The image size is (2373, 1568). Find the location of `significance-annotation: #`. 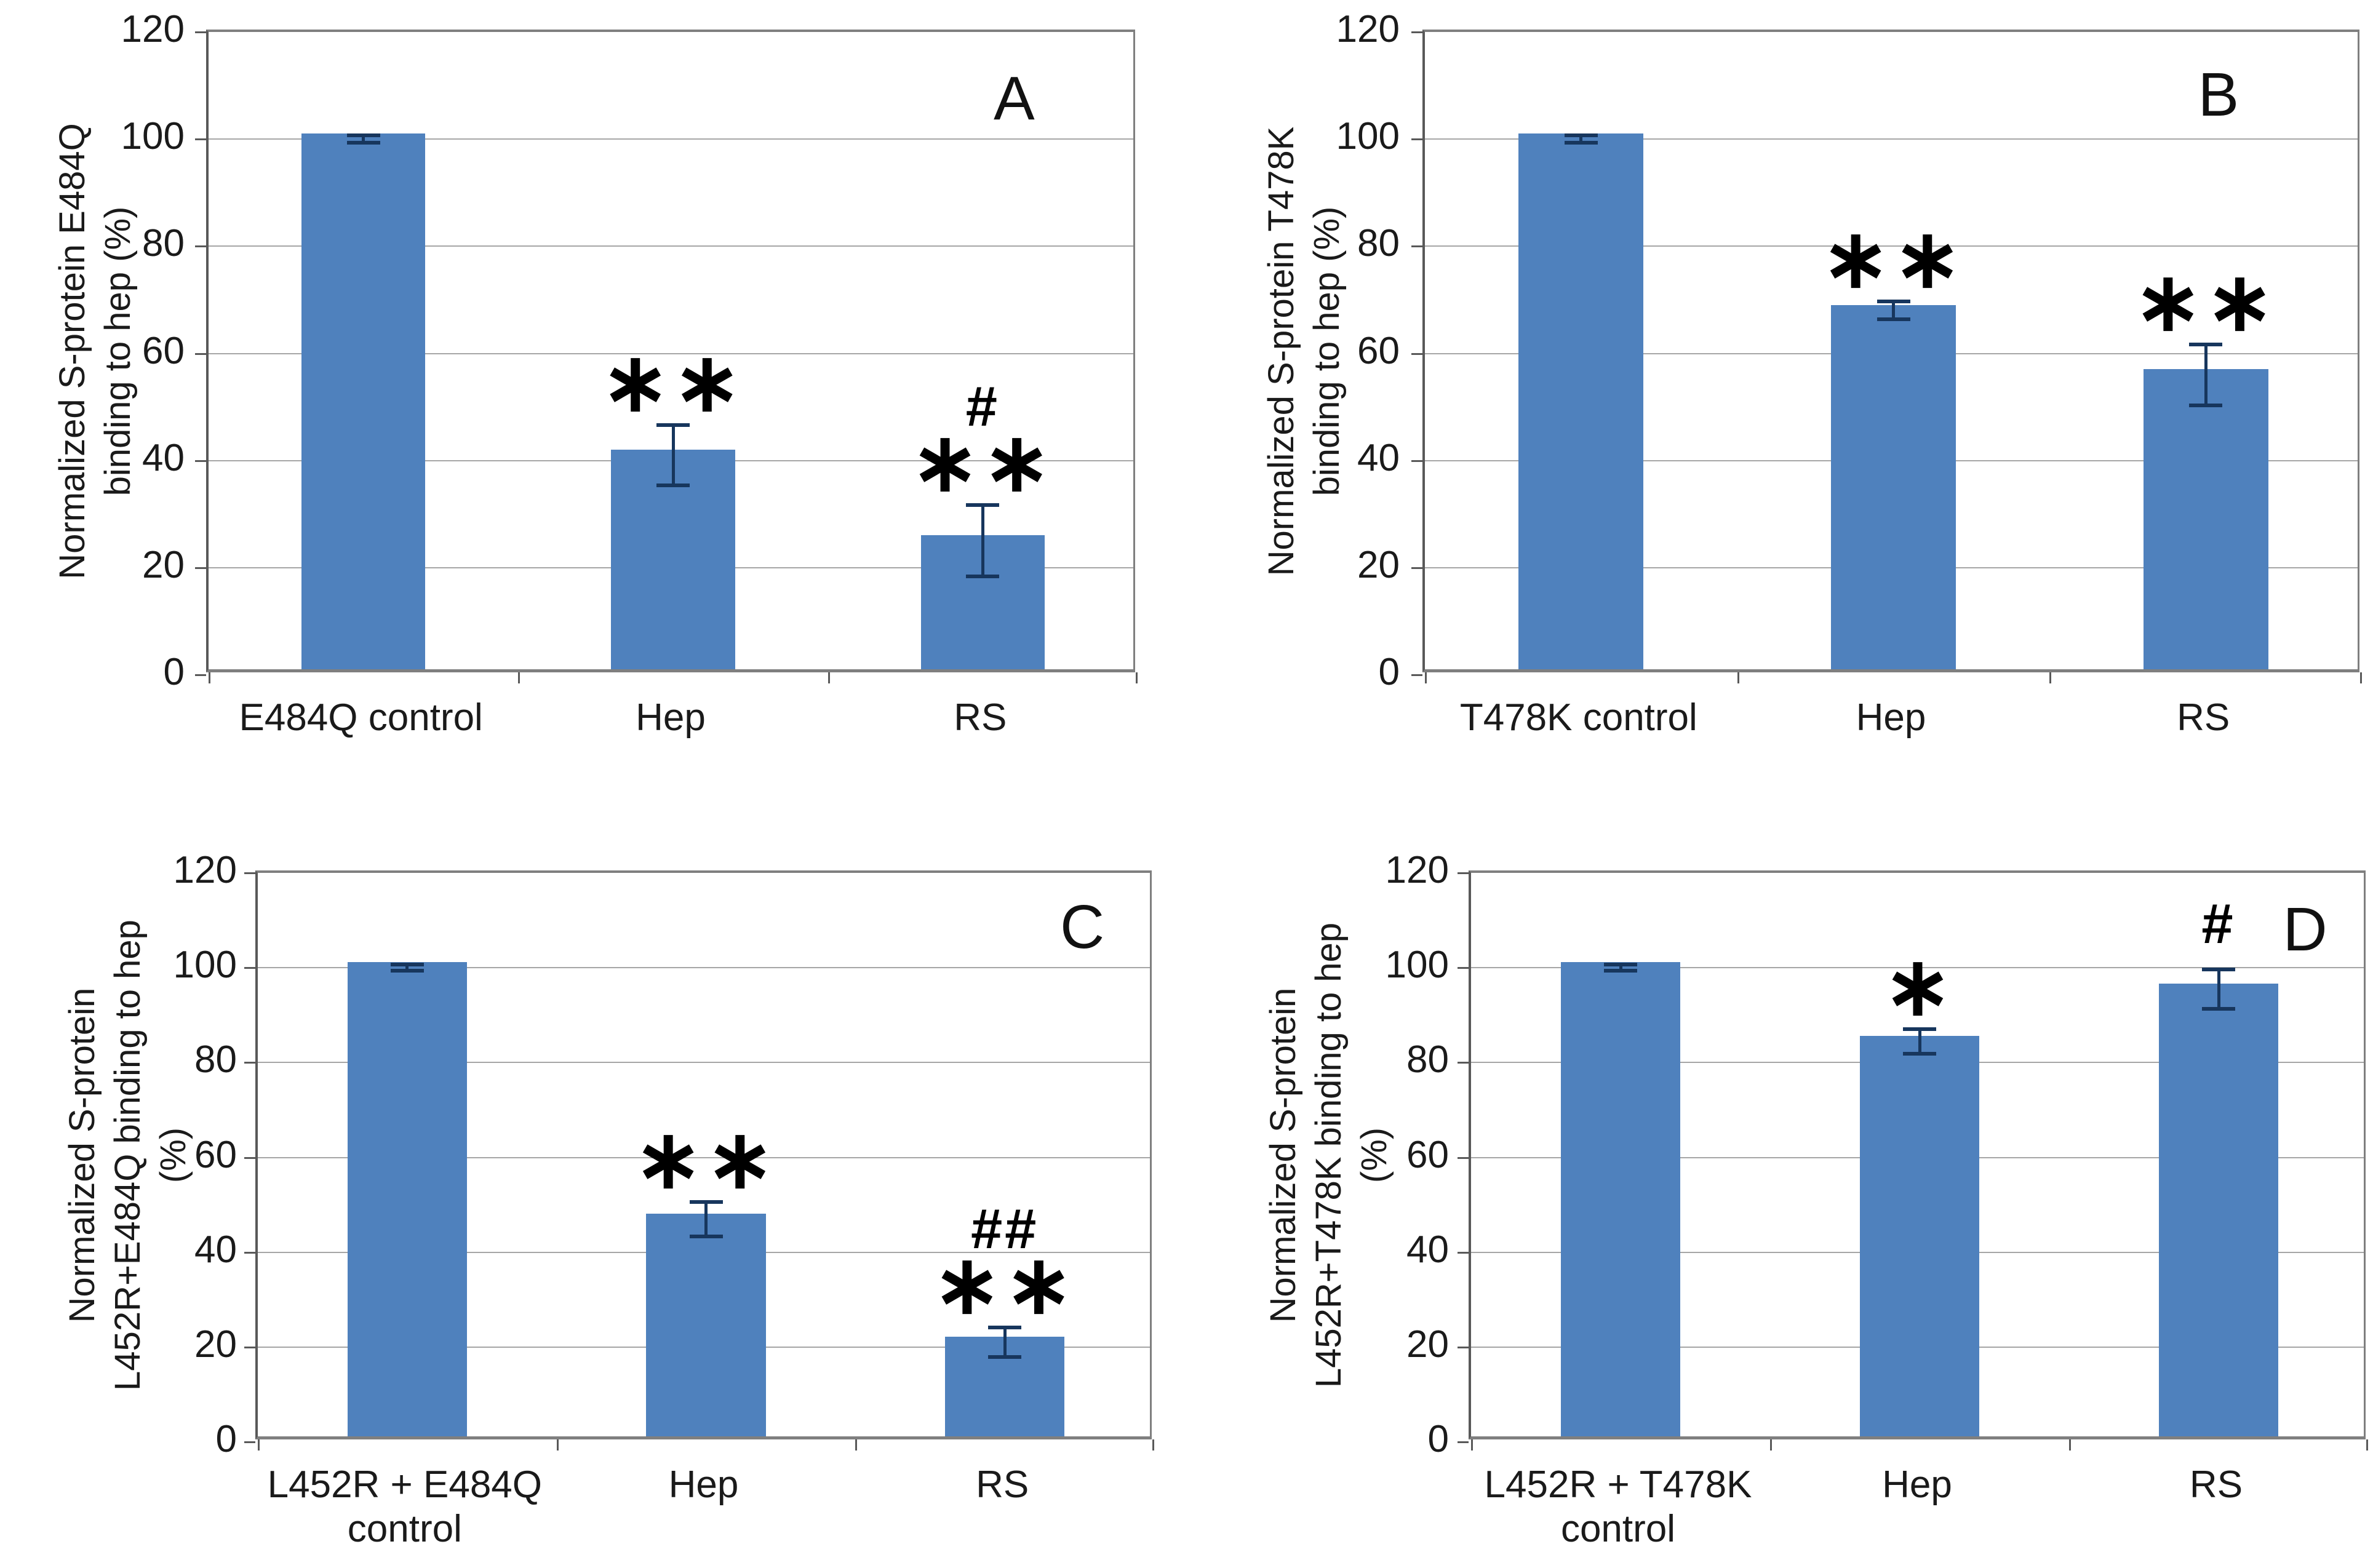

significance-annotation: # is located at coordinates (2218, 924).